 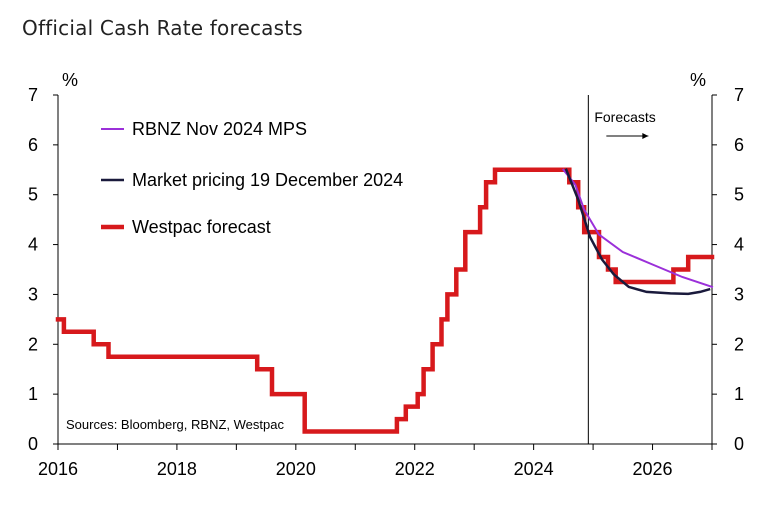 I want to click on x-tick-label: 2024, so click(x=534, y=469).